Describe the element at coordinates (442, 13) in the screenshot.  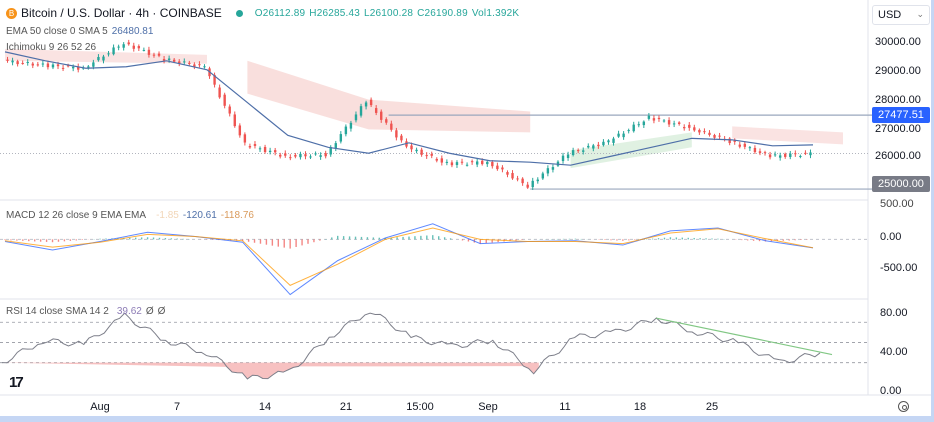
I see `ohlc-close: C26190.89` at that location.